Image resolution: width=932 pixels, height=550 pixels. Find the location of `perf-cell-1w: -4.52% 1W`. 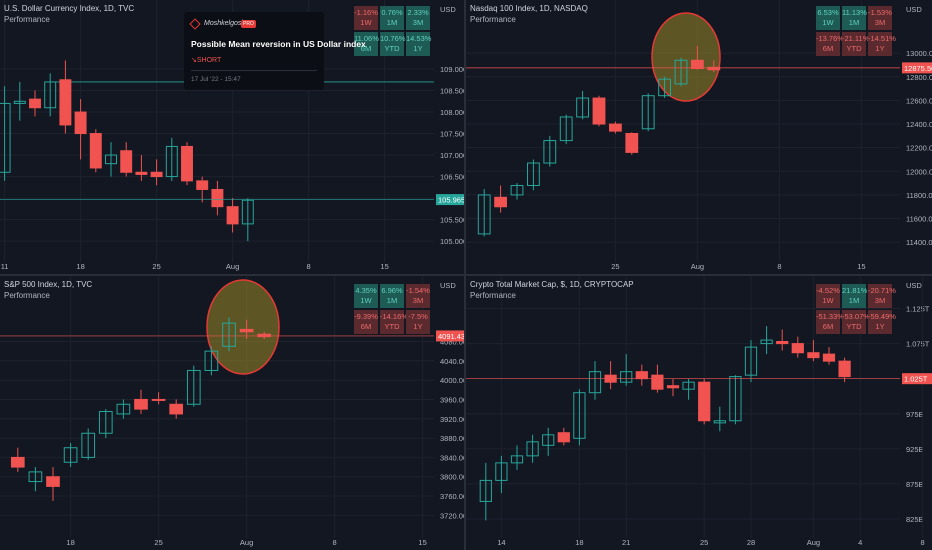

perf-cell-1w: -4.52% 1W is located at coordinates (828, 296).